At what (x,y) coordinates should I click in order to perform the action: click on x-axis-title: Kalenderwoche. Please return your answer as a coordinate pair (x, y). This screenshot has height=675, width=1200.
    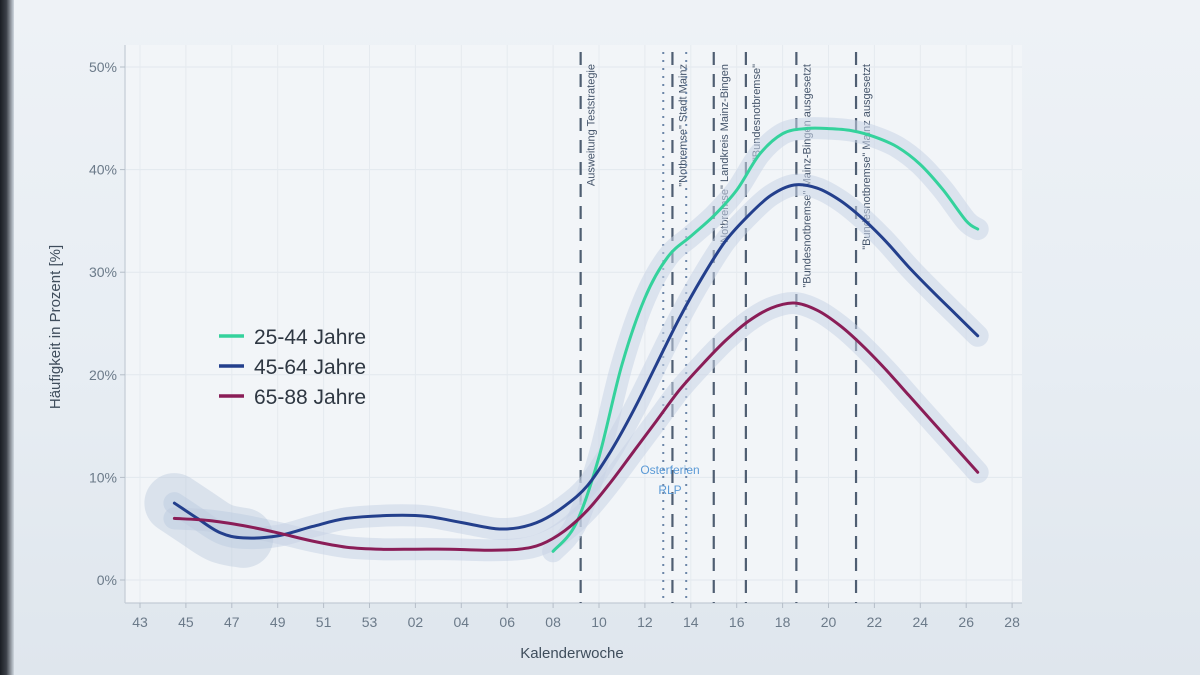
    Looking at the image, I should click on (571, 653).